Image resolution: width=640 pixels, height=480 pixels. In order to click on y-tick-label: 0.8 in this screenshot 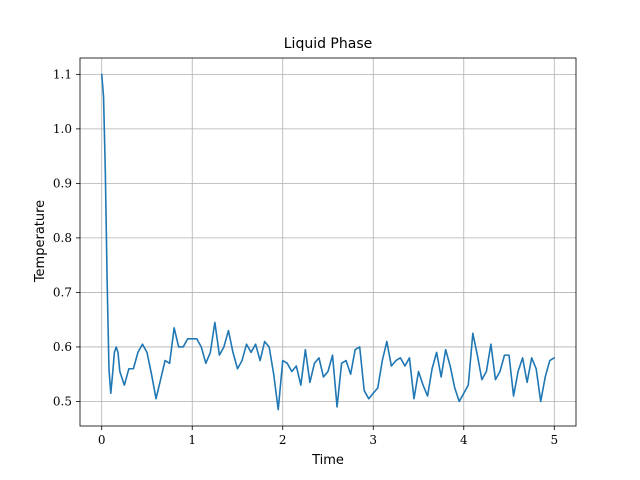, I will do `click(62, 238)`.